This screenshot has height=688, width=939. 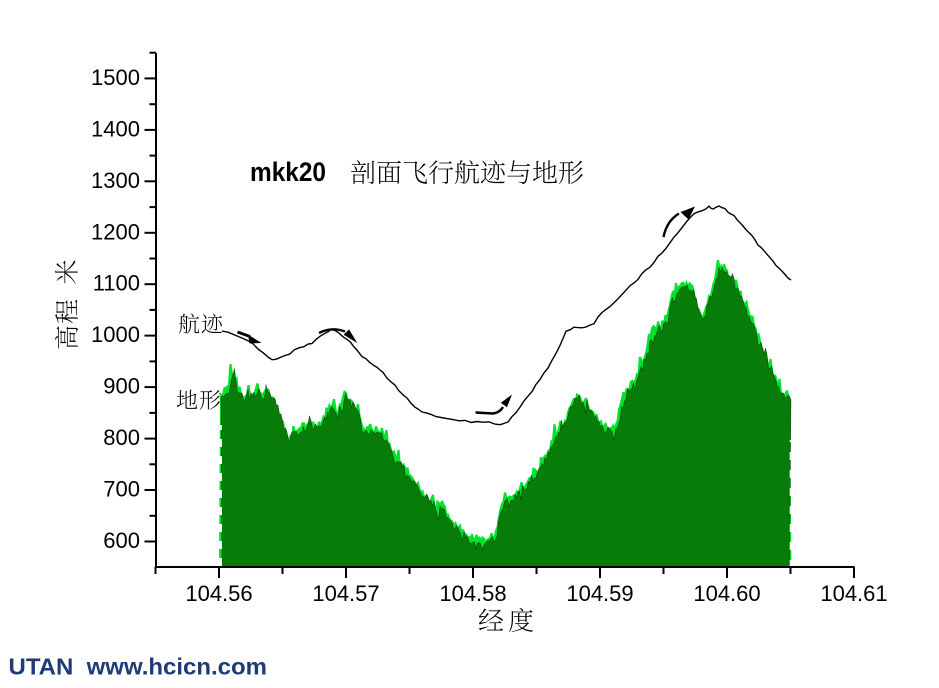 I want to click on svg-text: 900, so click(x=121, y=386).